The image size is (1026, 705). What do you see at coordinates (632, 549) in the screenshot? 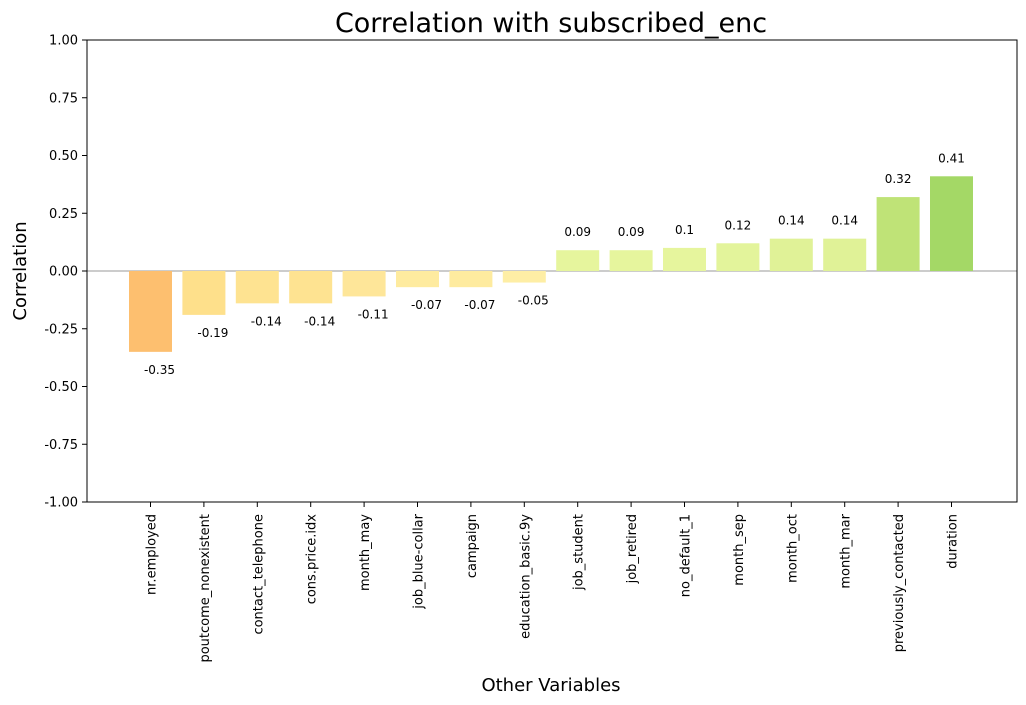
I see `x-tick-label: job_retired` at bounding box center [632, 549].